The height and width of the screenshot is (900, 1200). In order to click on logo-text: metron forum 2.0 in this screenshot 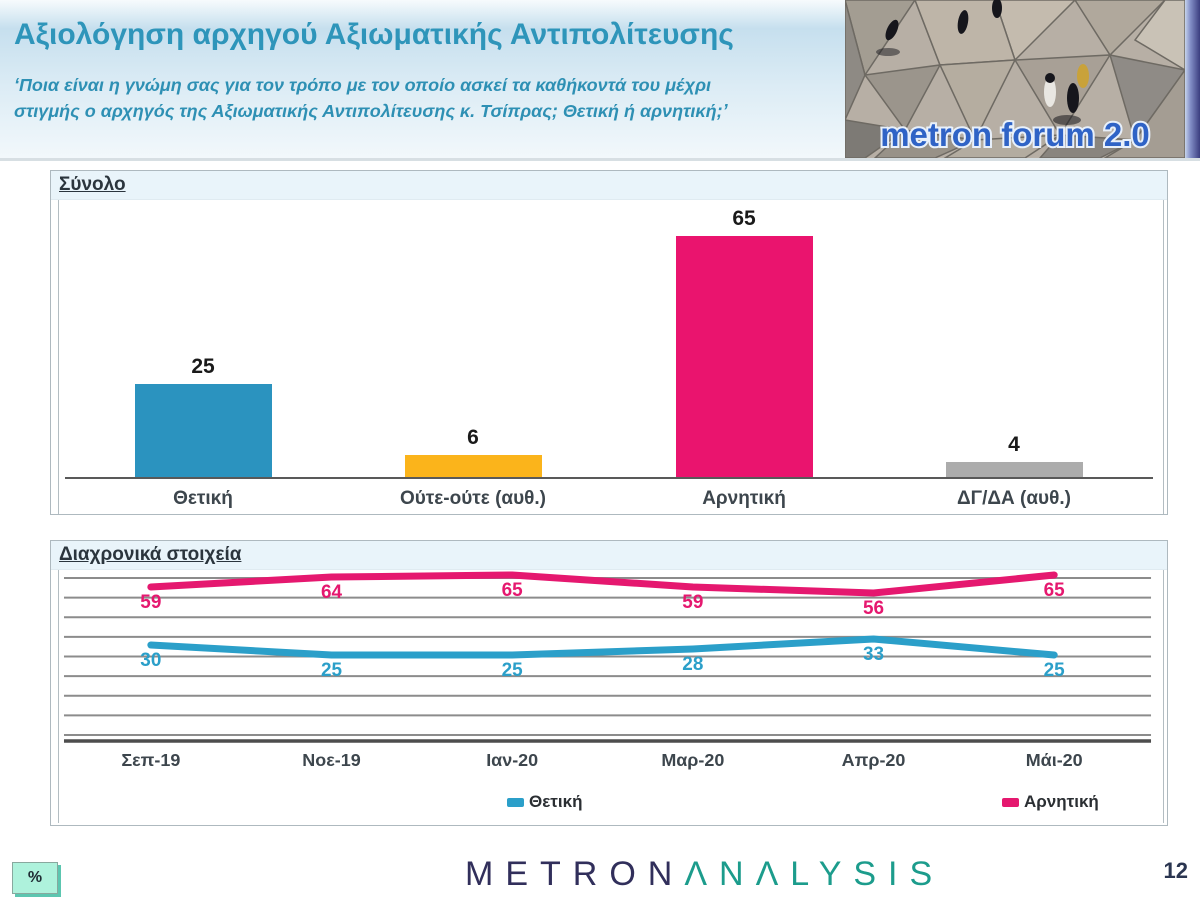, I will do `click(1015, 134)`.